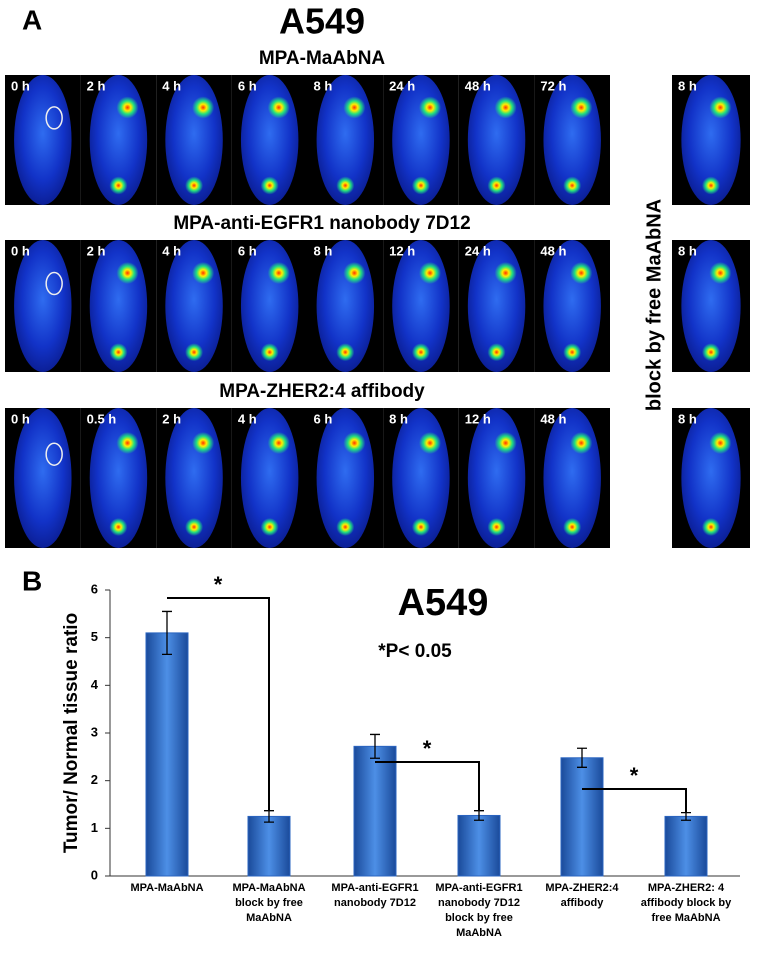  Describe the element at coordinates (322, 391) in the screenshot. I see `row-title: MPA-ZHER2:4 affibody` at that location.